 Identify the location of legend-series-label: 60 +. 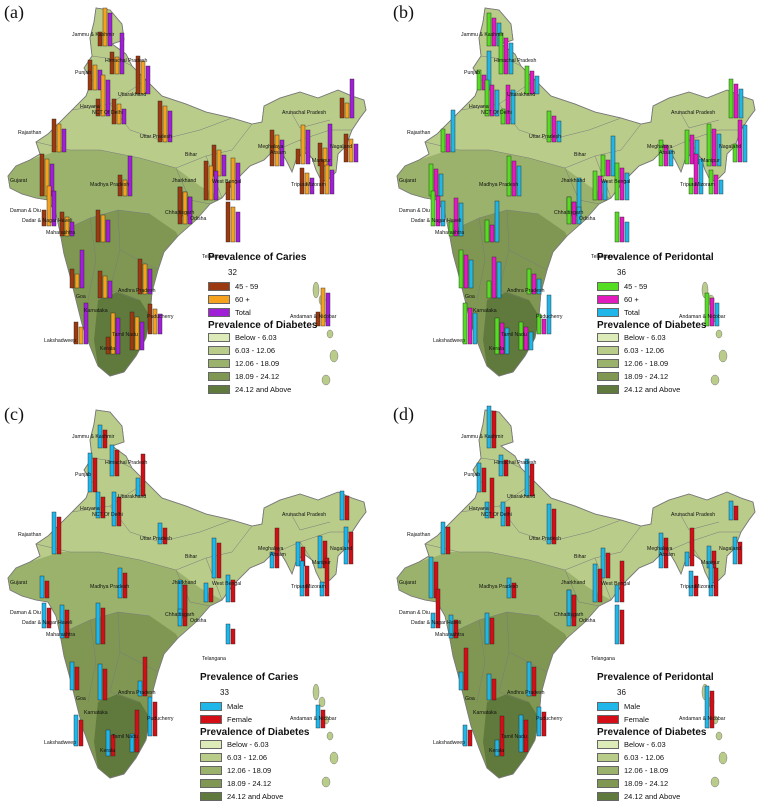
(631, 299).